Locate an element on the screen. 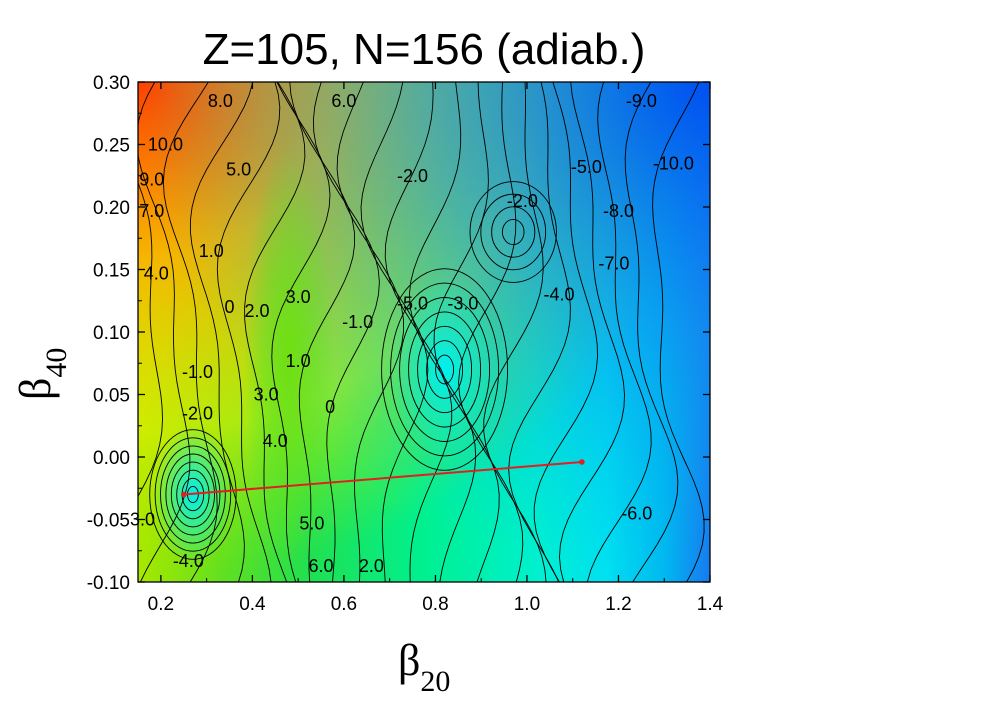  path-line is located at coordinates (382, 478).